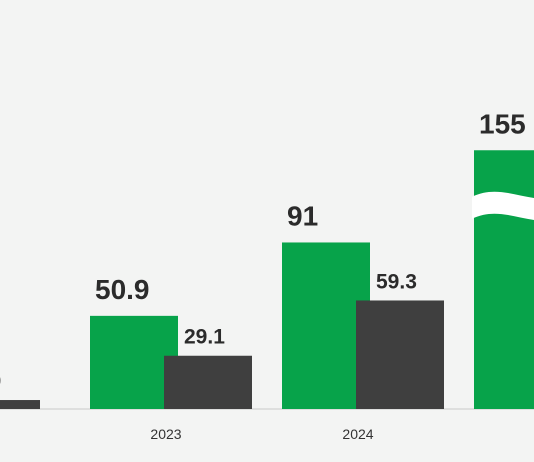  I want to click on data-label-dark-2024: 59.3, so click(396, 281).